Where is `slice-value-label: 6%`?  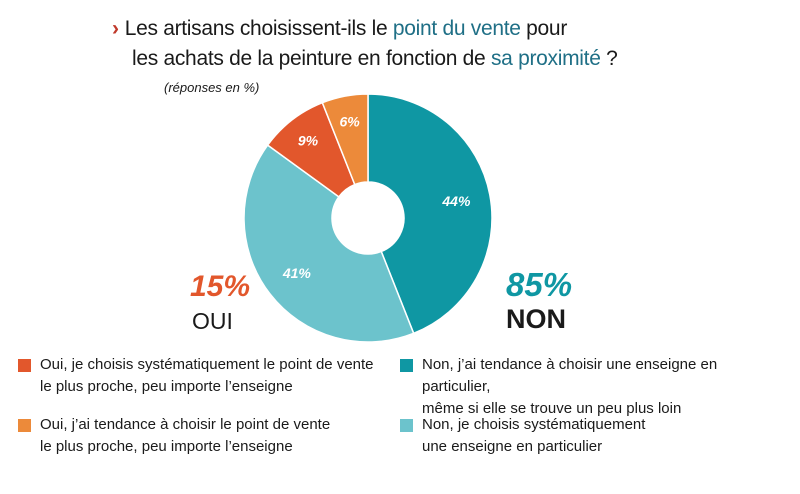
slice-value-label: 6% is located at coordinates (350, 122).